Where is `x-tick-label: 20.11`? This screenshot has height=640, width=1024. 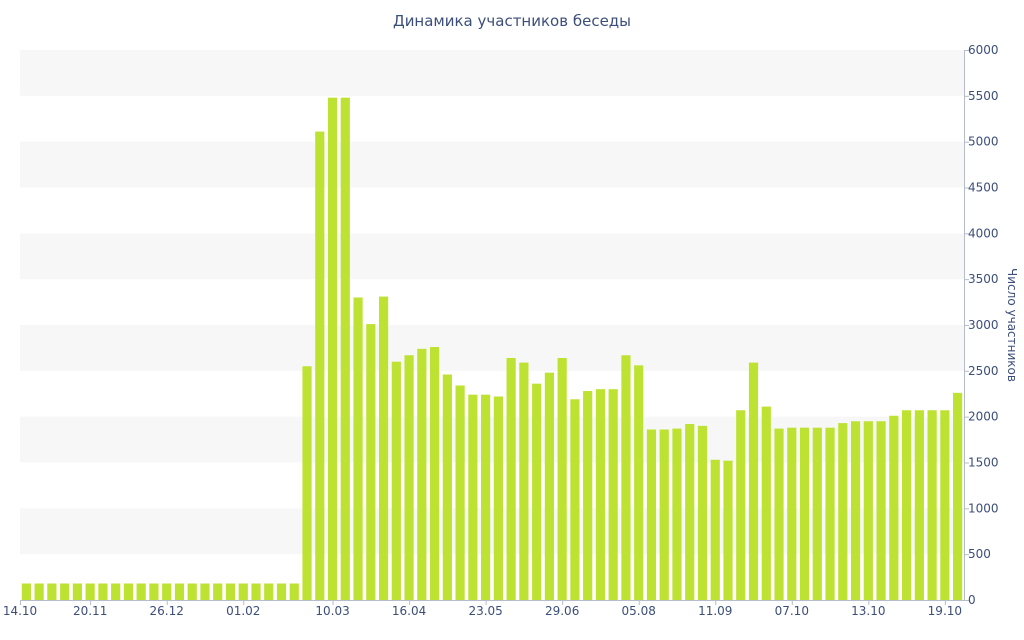 x-tick-label: 20.11 is located at coordinates (90, 611).